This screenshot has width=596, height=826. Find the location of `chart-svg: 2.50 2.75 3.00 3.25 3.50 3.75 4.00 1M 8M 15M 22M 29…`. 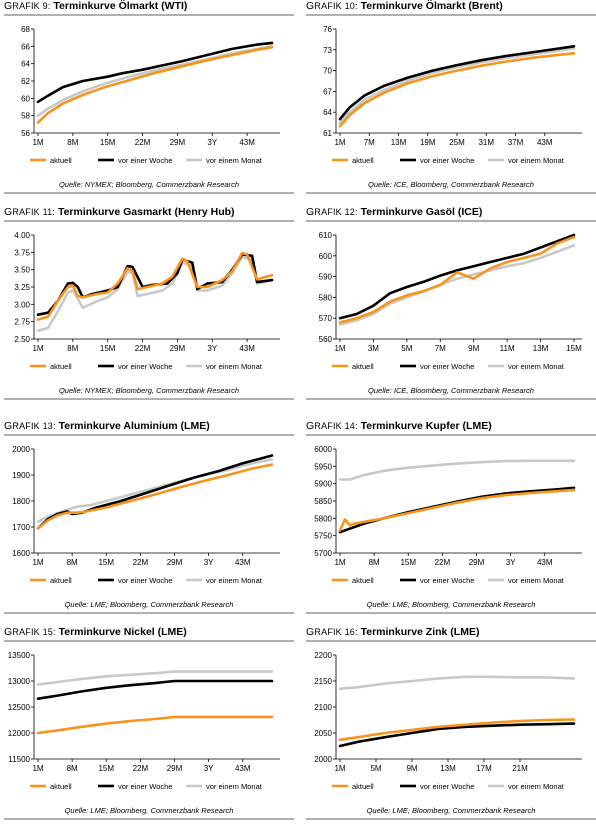

chart-svg: 2.50 2.75 3.00 3.25 3.50 3.75 4.00 1M 8M 15M 22M 29… is located at coordinates (147, 301).